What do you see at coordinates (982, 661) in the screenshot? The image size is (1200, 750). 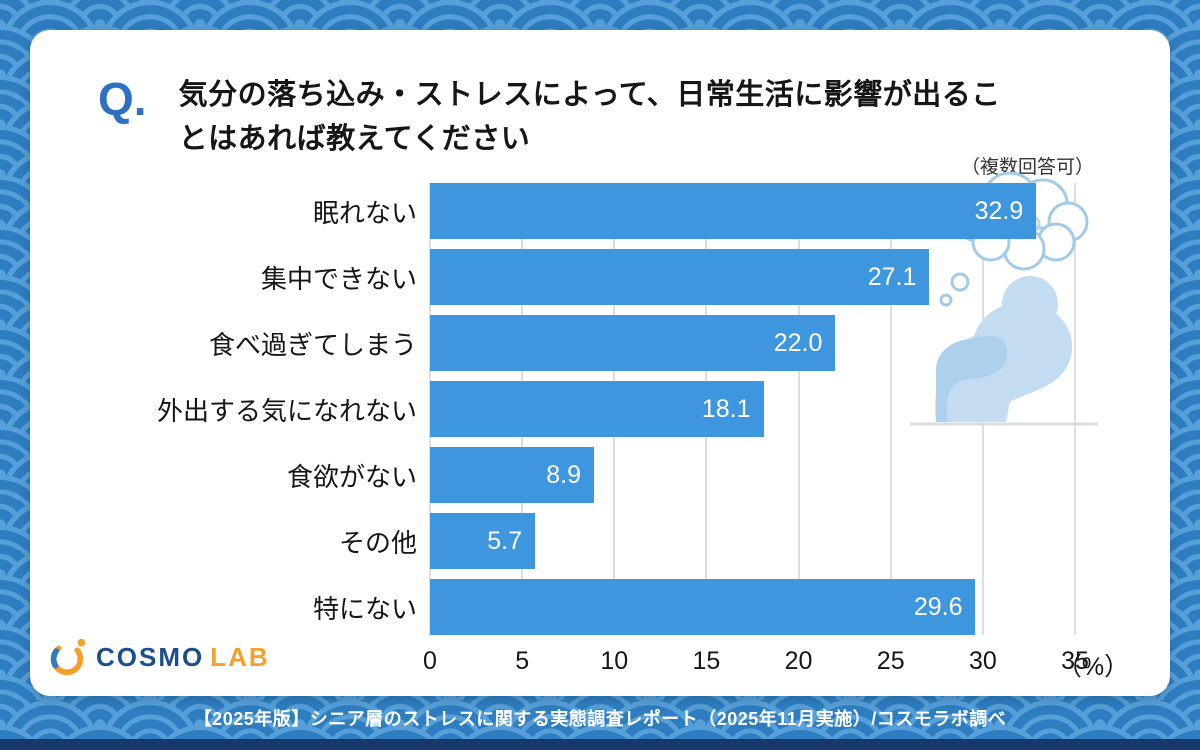 I see `x-tick: 30` at bounding box center [982, 661].